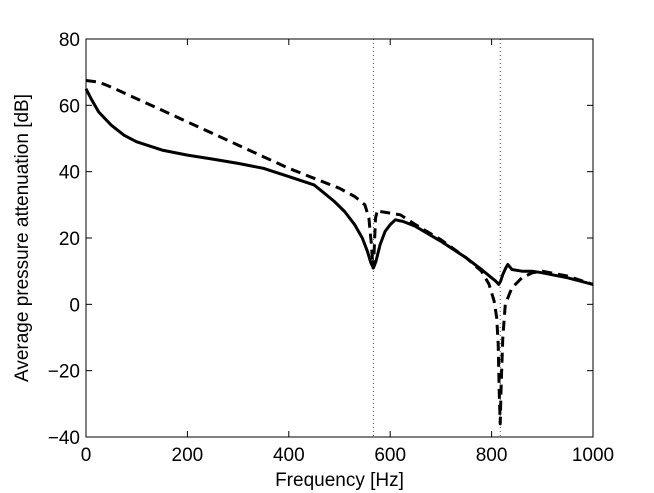 The height and width of the screenshot is (493, 654). Describe the element at coordinates (69, 239) in the screenshot. I see `y-tick-label-3: 20` at that location.